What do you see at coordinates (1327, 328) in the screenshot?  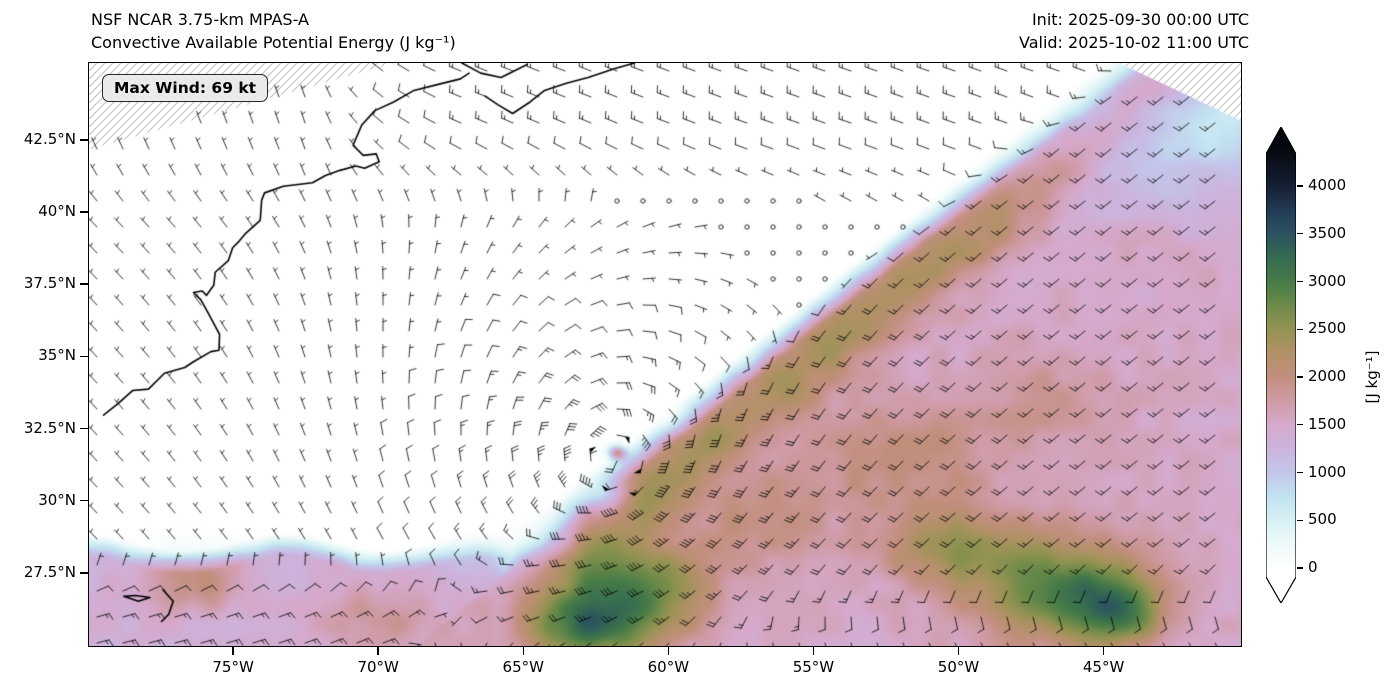 I see `colorbar-tick-label: 2500` at bounding box center [1327, 328].